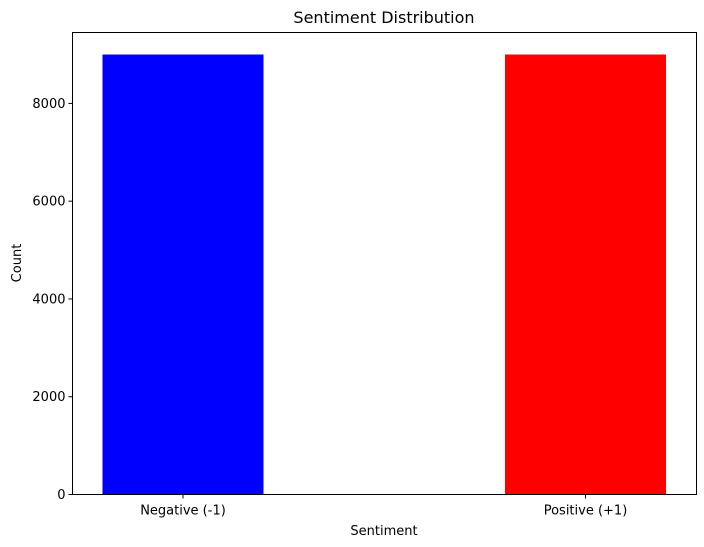  What do you see at coordinates (48, 299) in the screenshot?
I see `y-tick-label: 4000` at bounding box center [48, 299].